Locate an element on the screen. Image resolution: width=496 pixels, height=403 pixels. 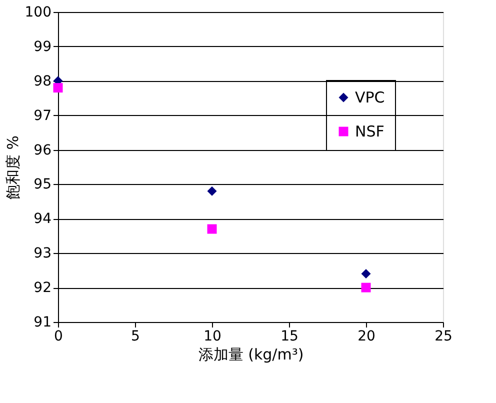
y-tick-label: 98 is located at coordinates (43, 81).